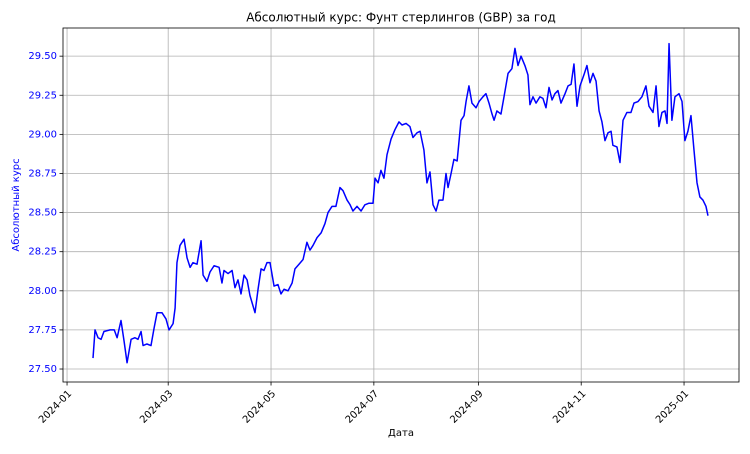 The image size is (750, 454). Describe the element at coordinates (42, 291) in the screenshot. I see `y-tick-label: 28.00` at that location.